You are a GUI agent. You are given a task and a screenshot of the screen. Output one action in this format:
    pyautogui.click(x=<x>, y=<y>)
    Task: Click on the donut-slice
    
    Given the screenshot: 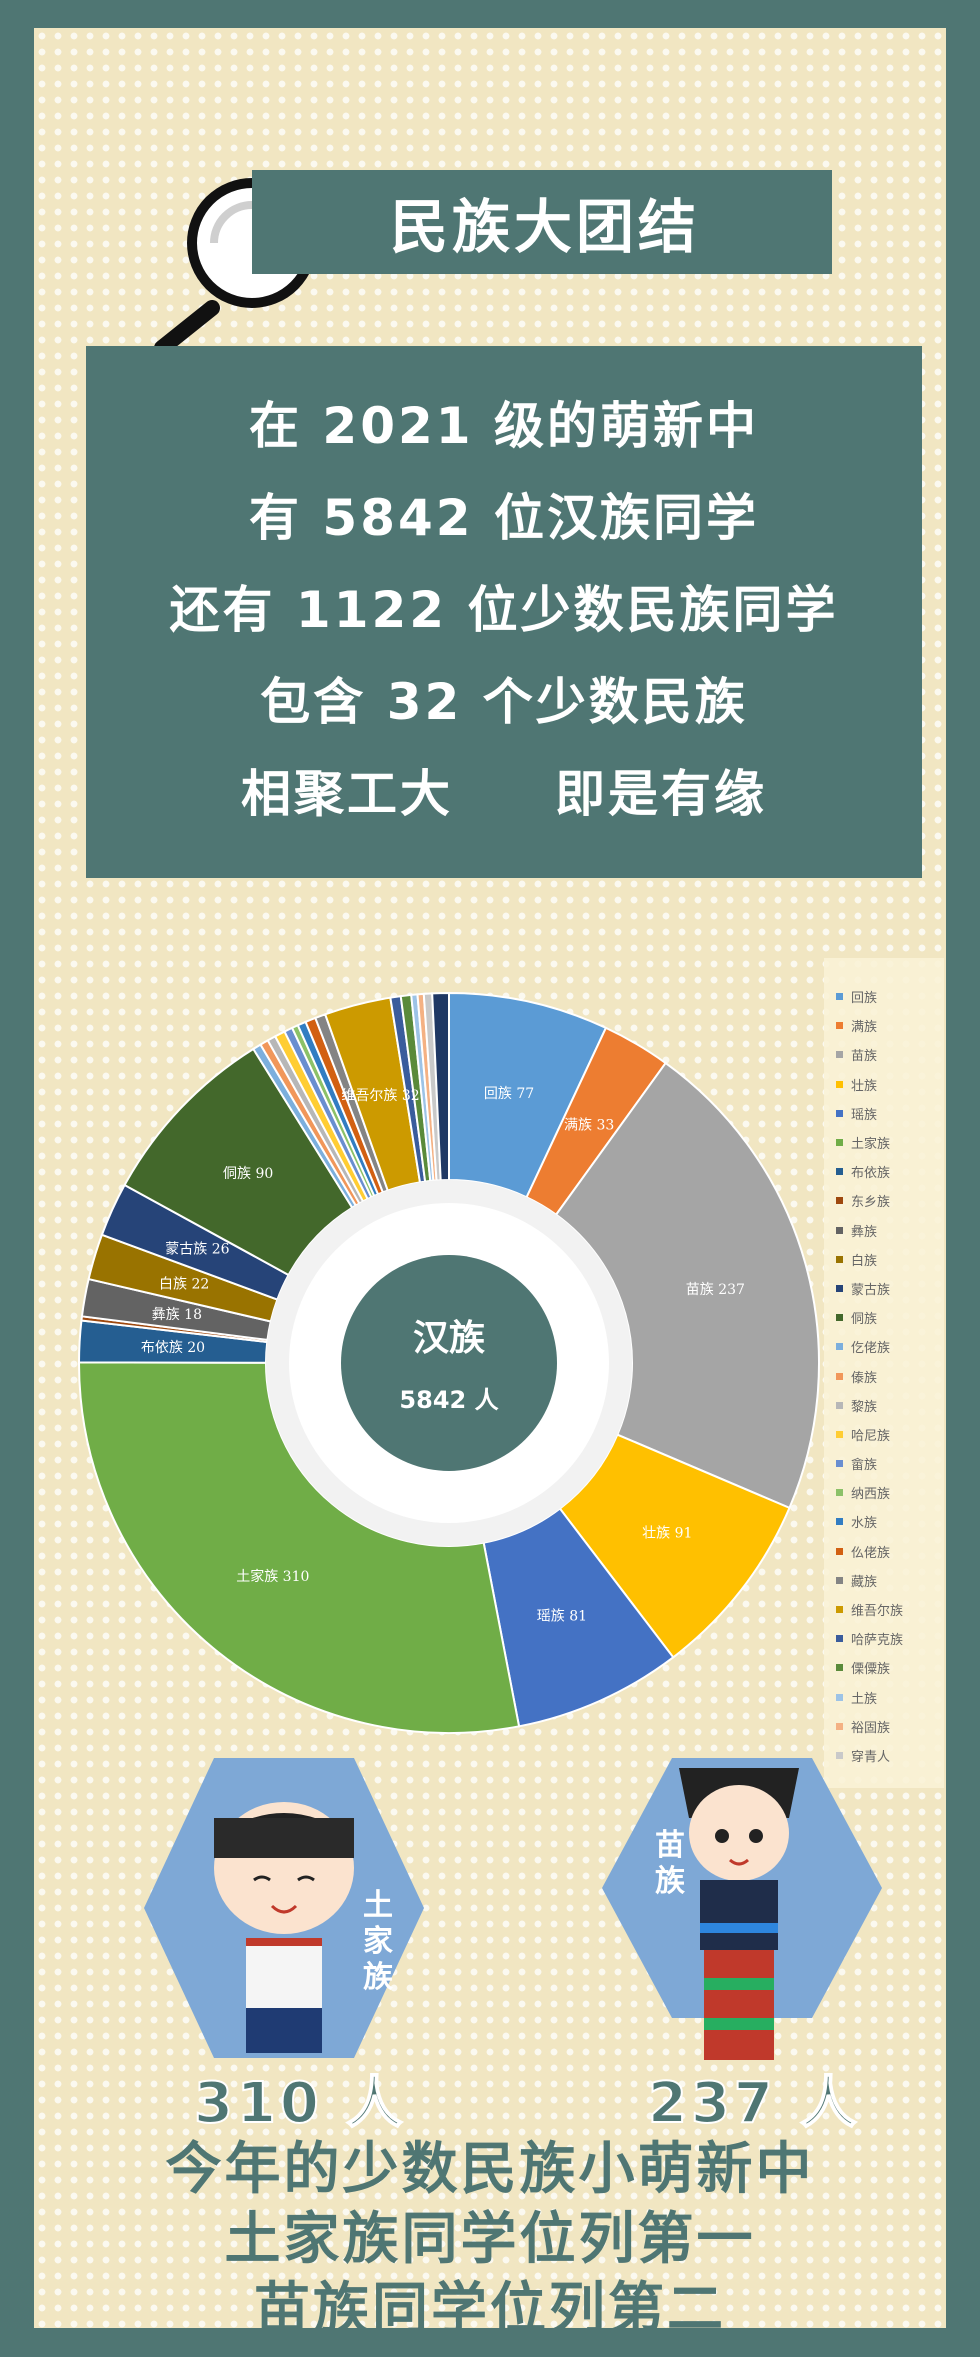 What is the action you would take?
    pyautogui.click(x=687, y=1285)
    